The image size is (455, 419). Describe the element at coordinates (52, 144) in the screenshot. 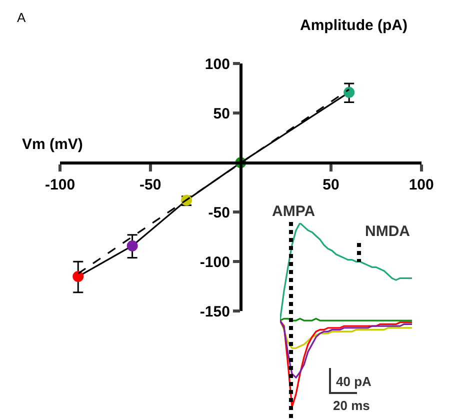

I see `x-axis-title: Vm (mV)` at that location.